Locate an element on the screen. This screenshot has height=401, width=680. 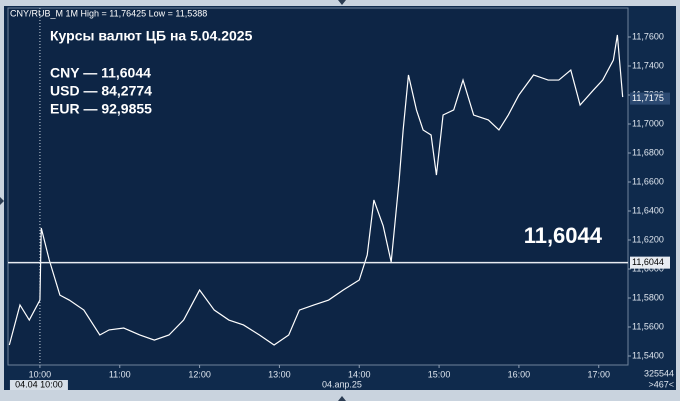
left-arrow is located at coordinates (2, 201).